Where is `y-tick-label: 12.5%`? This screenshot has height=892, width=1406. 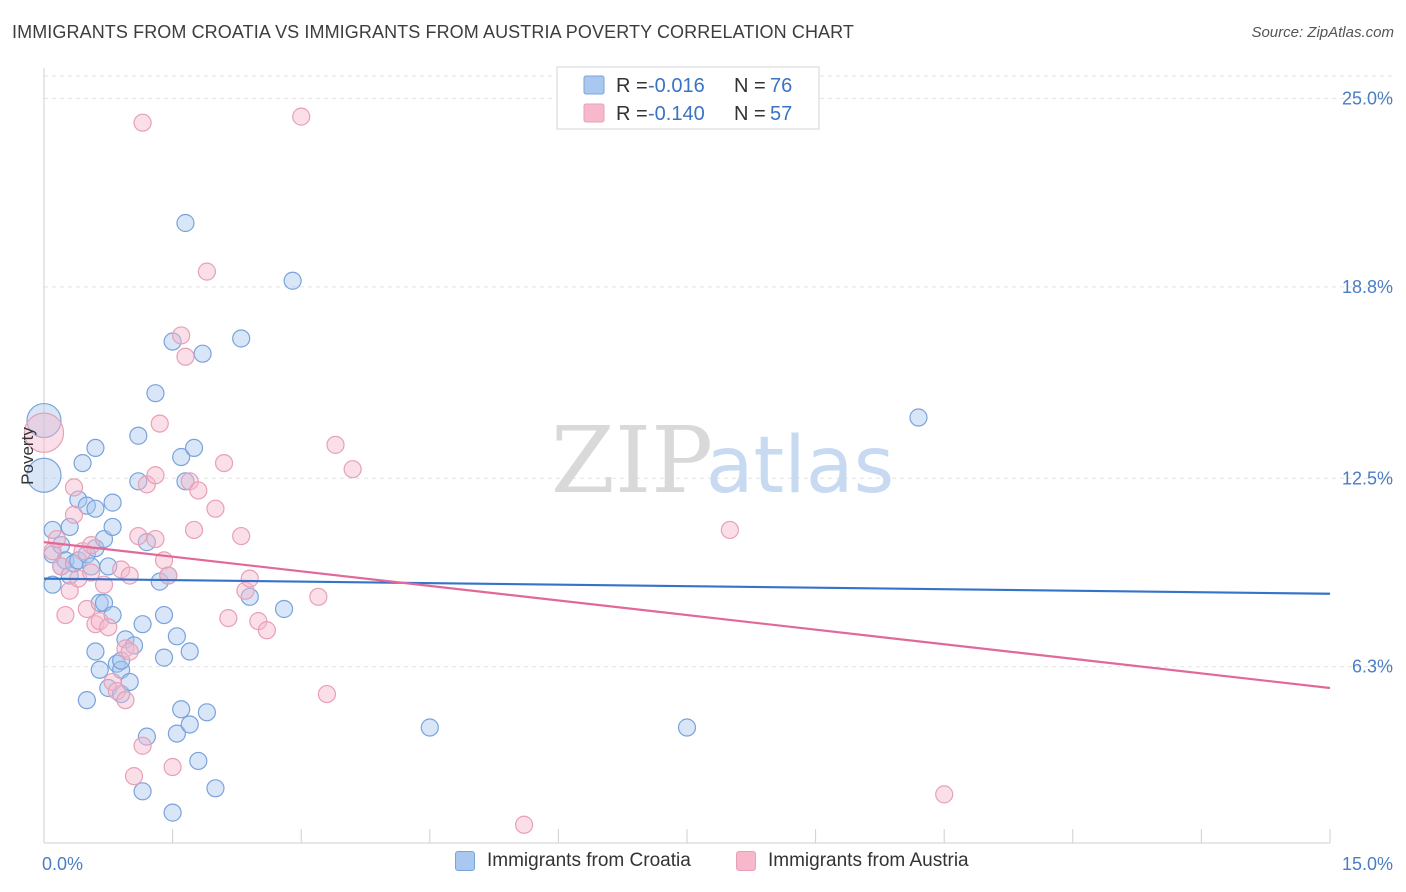
y-tick-label: 12.5% is located at coordinates (1367, 478).